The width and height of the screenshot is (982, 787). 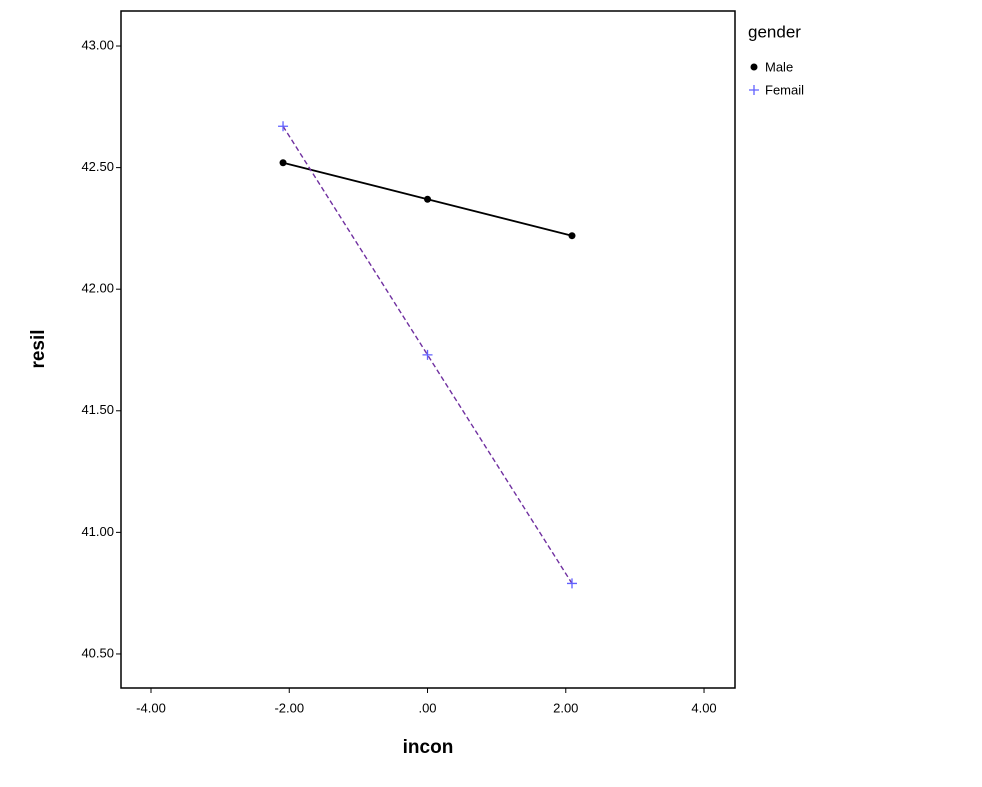 I want to click on y-tick-label: 40.50, so click(x=97, y=652).